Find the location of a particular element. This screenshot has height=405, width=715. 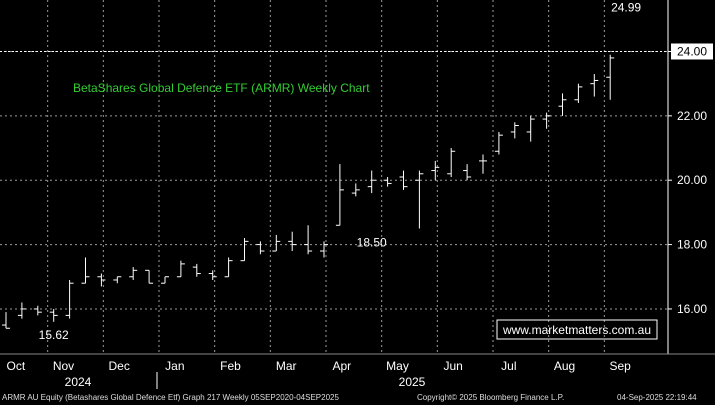

x-tick-label: Jul is located at coordinates (508, 366).